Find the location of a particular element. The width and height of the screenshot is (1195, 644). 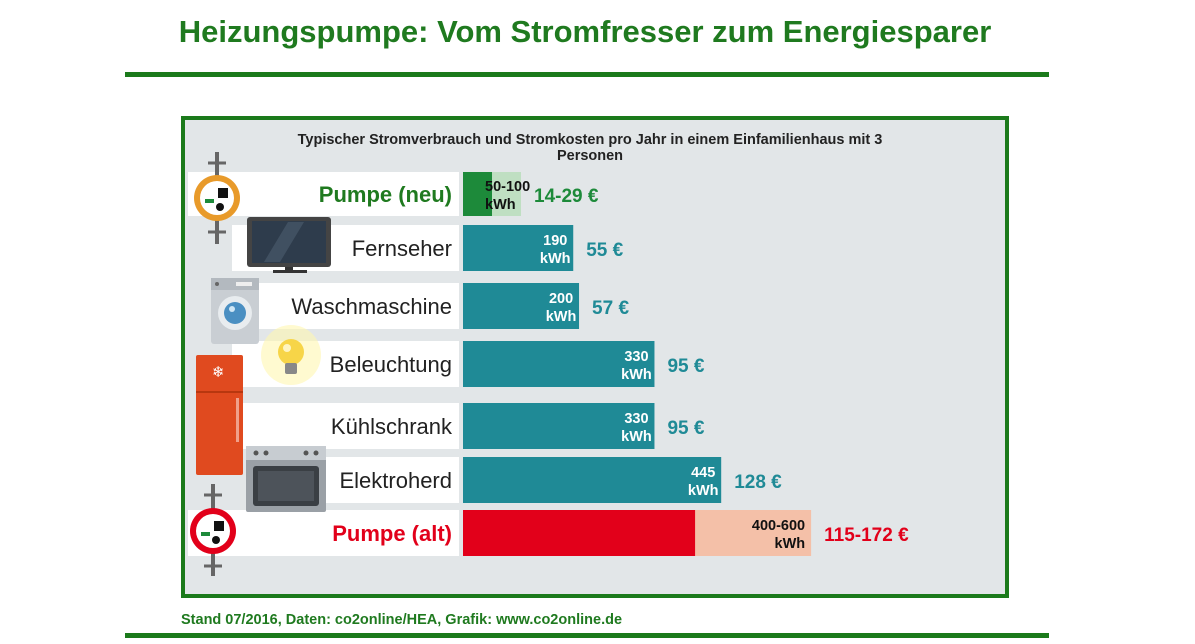

cost-label: 115-172 € is located at coordinates (866, 535).